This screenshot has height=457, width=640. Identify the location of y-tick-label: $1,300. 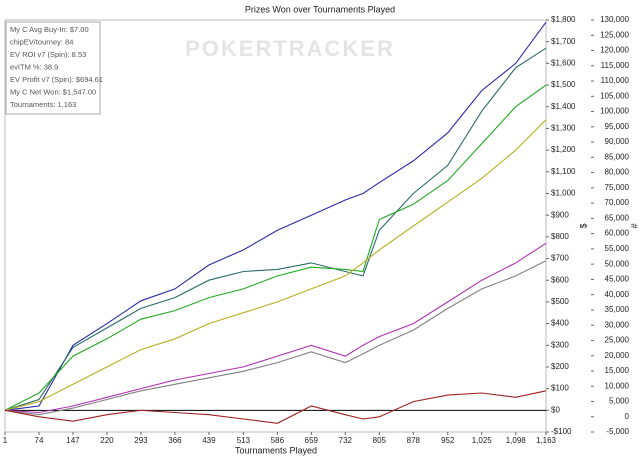
(563, 128).